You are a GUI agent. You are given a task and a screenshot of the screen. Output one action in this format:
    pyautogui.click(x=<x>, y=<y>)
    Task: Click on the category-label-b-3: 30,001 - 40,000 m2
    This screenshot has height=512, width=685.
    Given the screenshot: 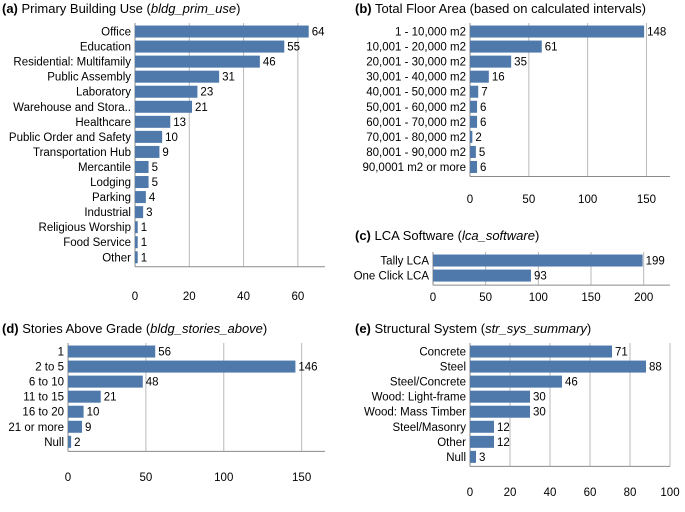 What is the action you would take?
    pyautogui.click(x=416, y=78)
    